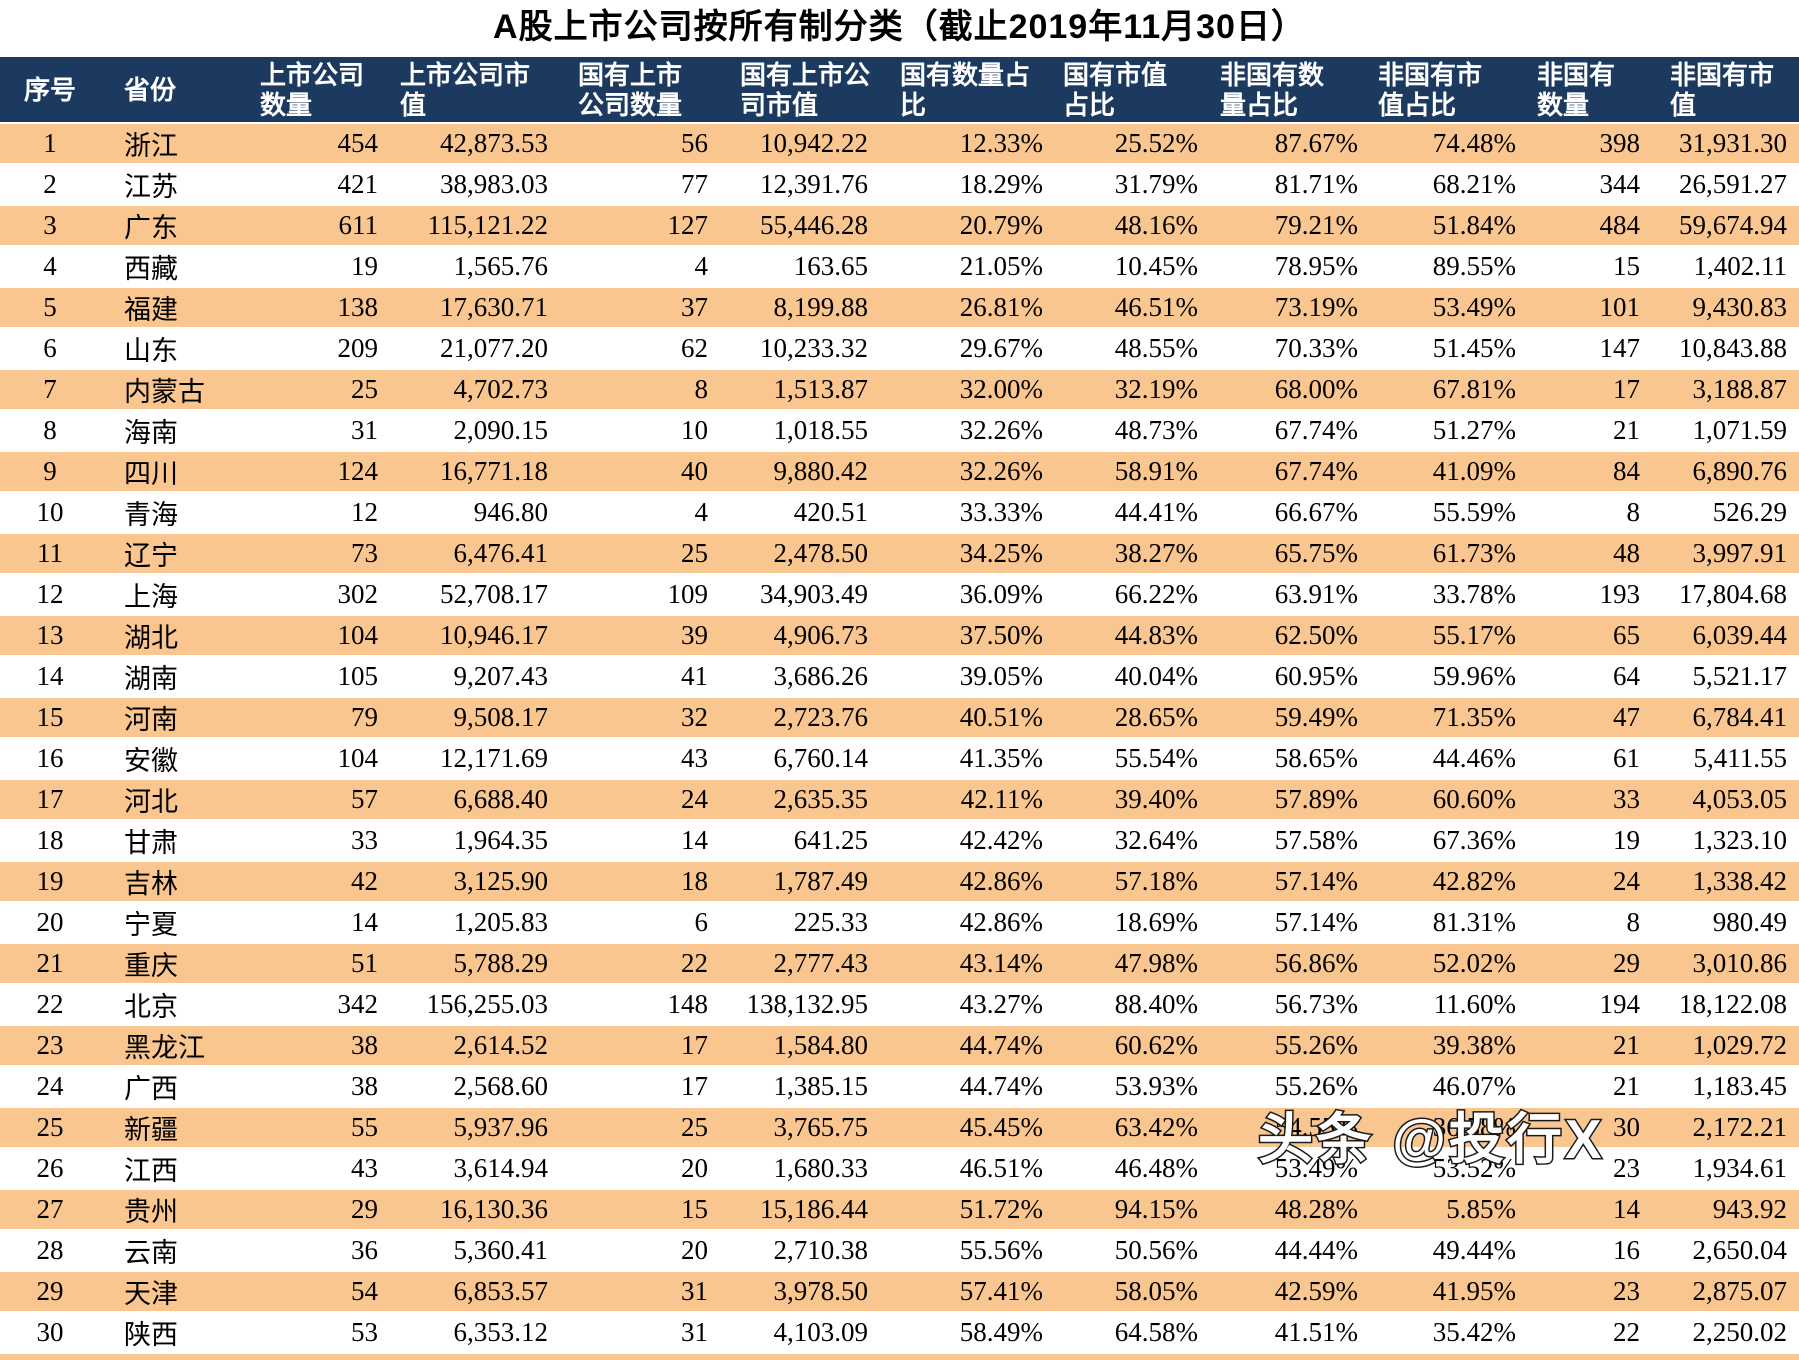  I want to click on cell-col-8: 65.75%, so click(1290, 553).